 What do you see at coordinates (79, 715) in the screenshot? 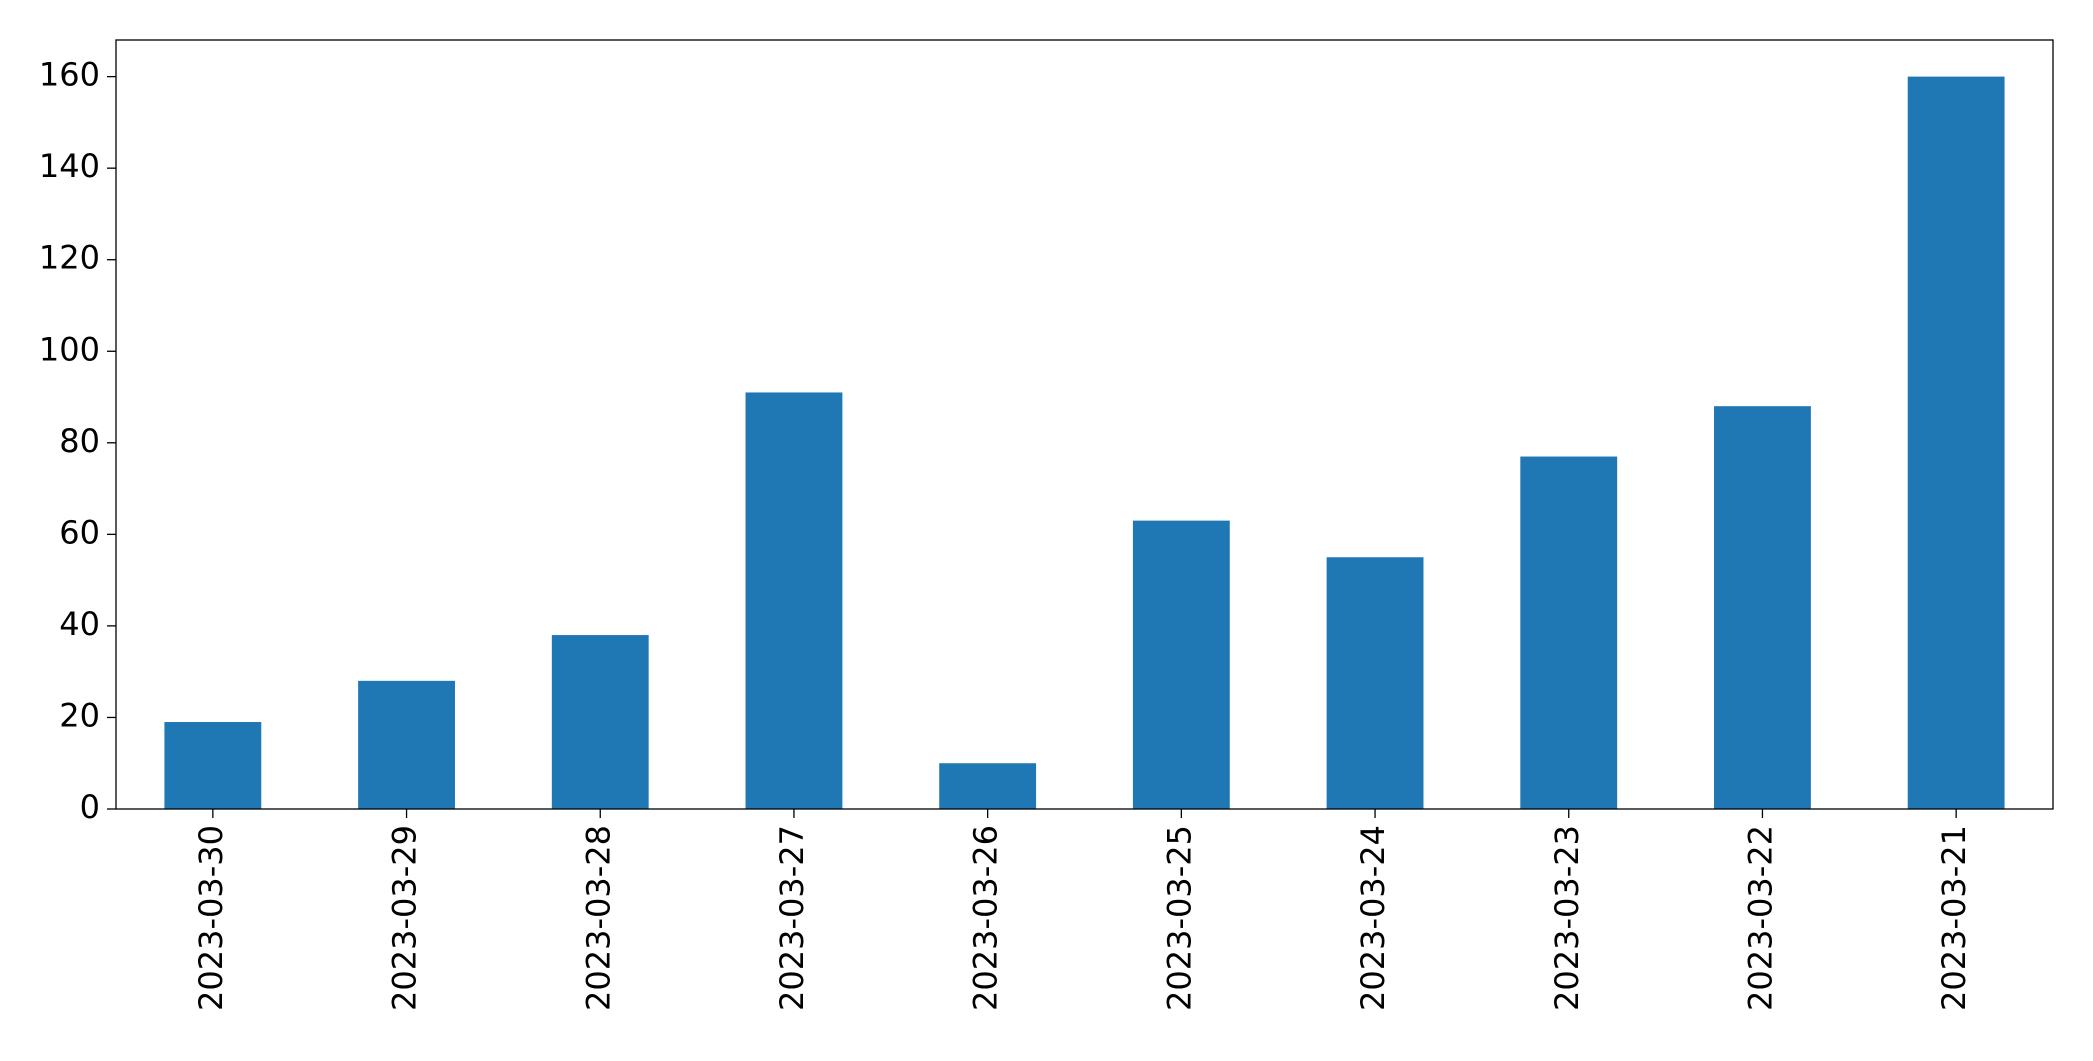
I see `y-tick-label: 20` at bounding box center [79, 715].